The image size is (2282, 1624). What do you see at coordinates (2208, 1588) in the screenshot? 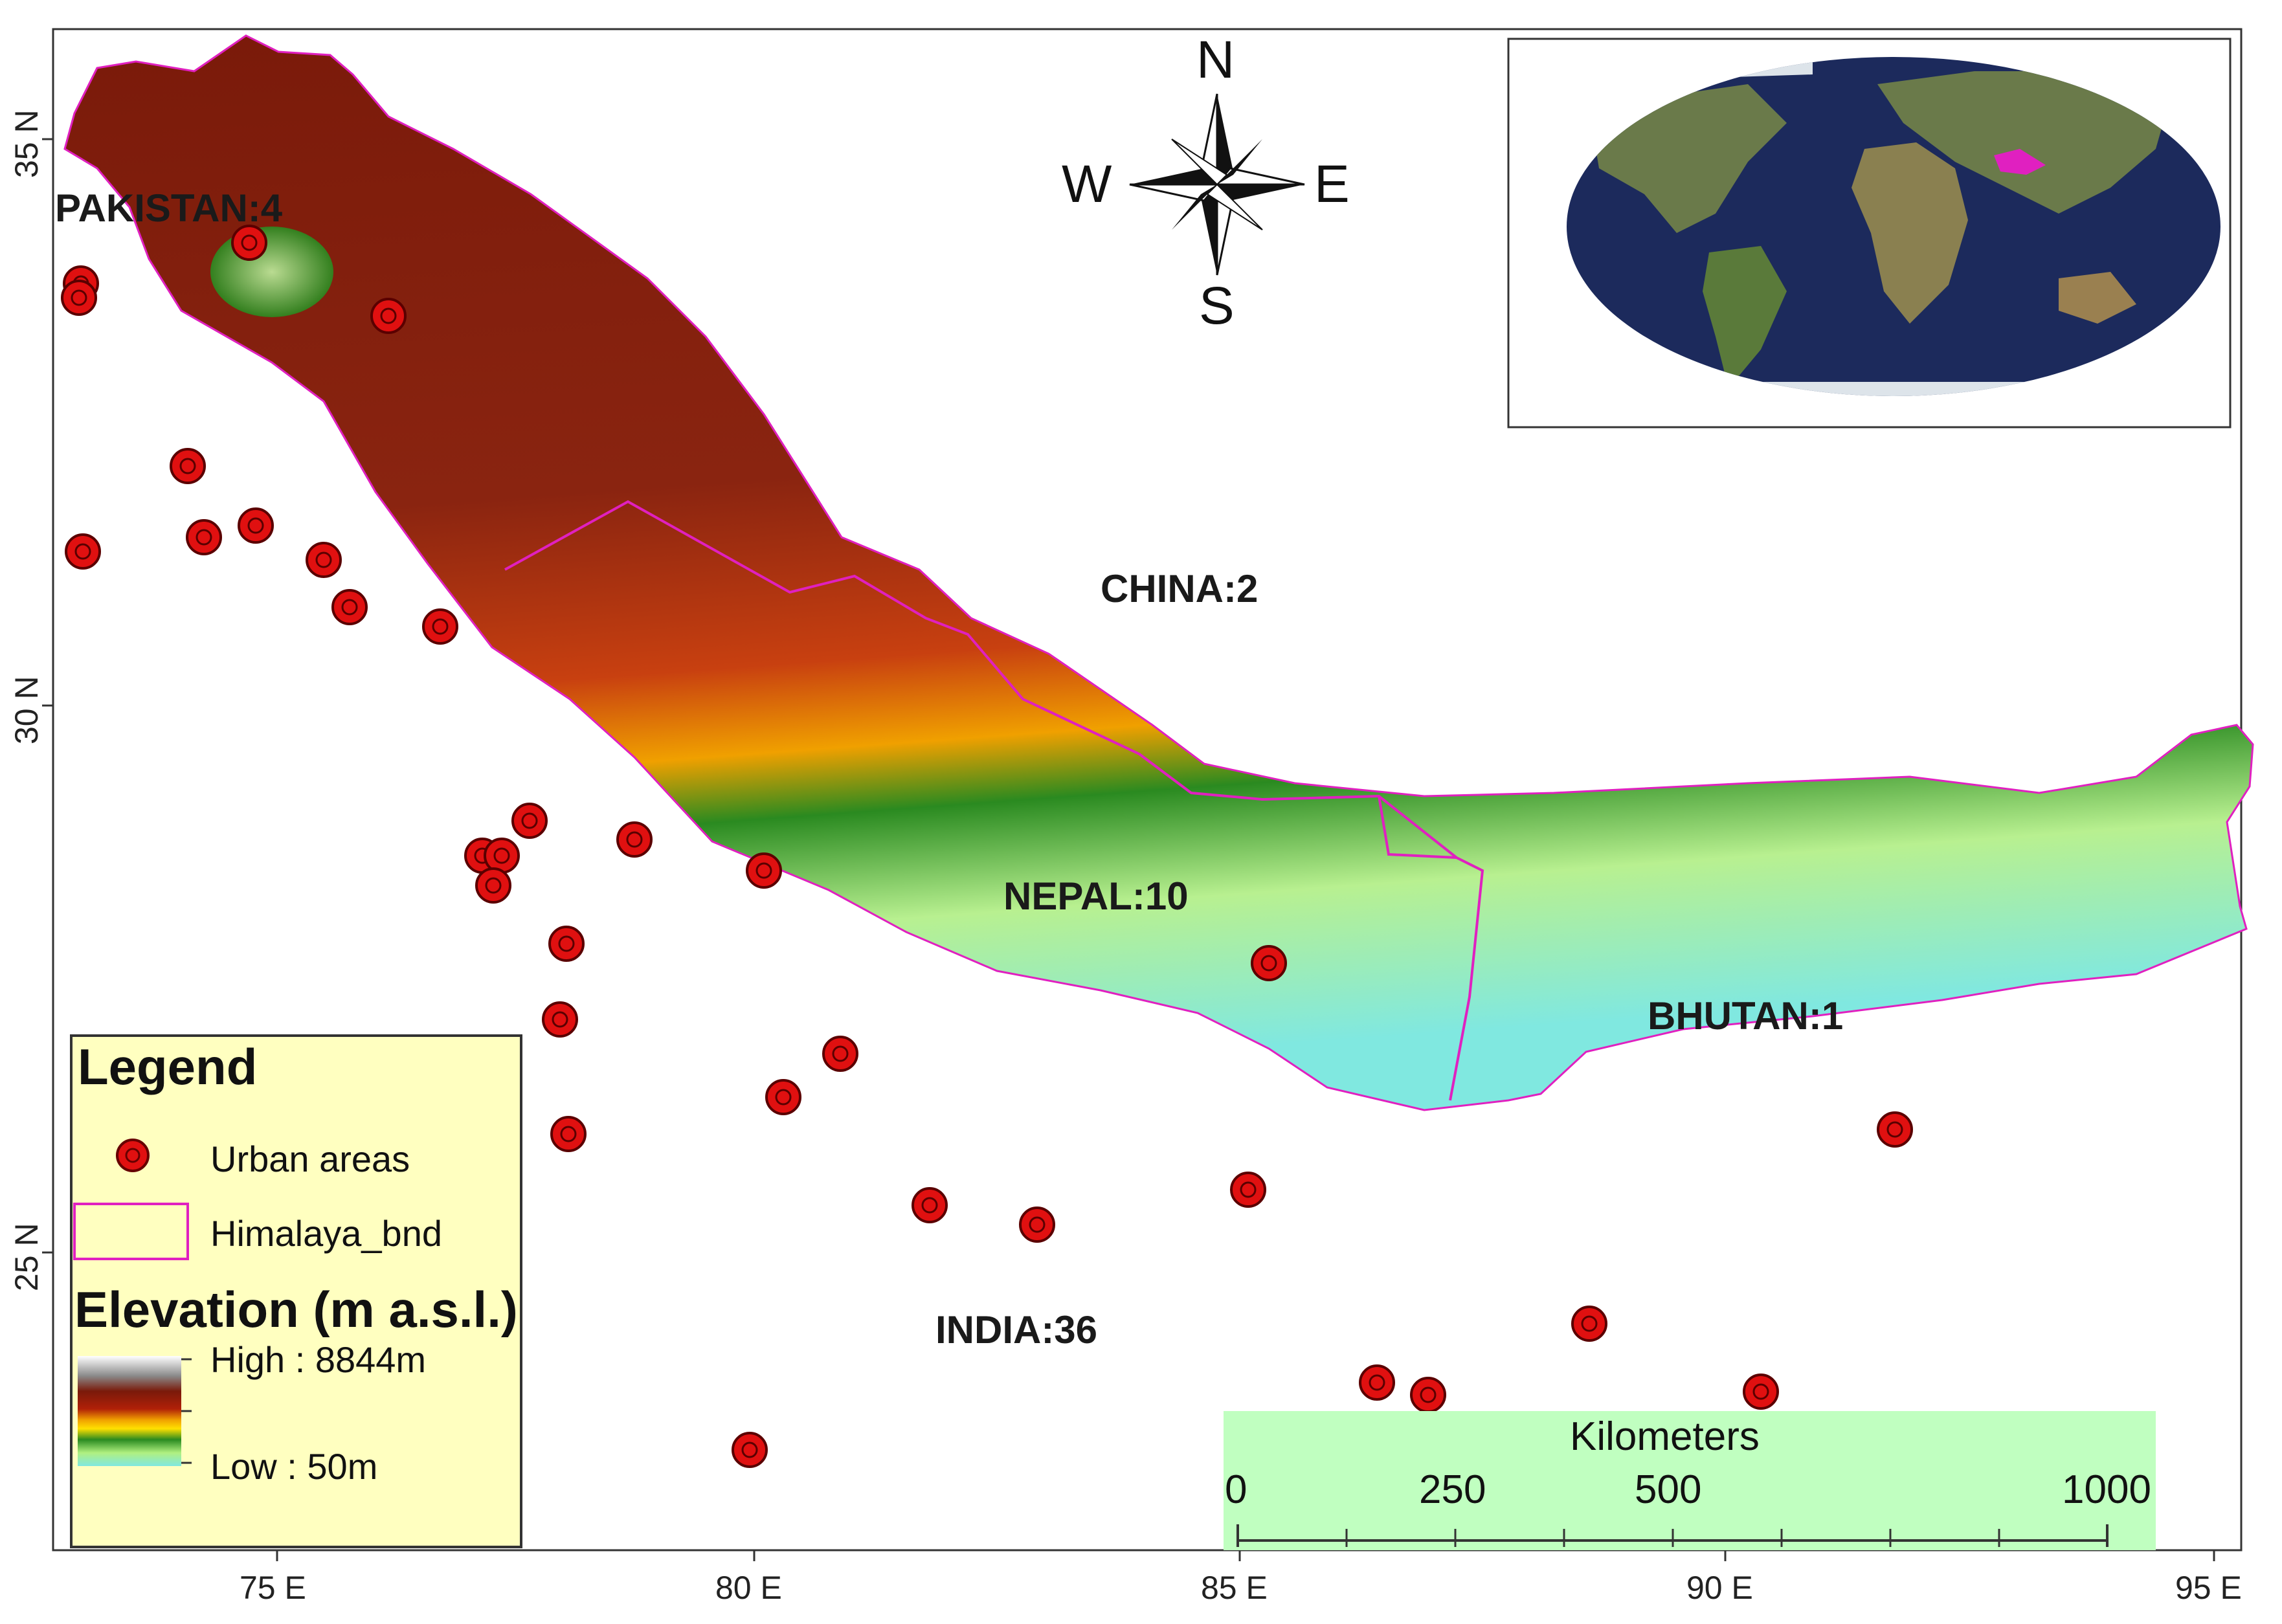
I see `x-tick-95: 95 E` at bounding box center [2208, 1588].